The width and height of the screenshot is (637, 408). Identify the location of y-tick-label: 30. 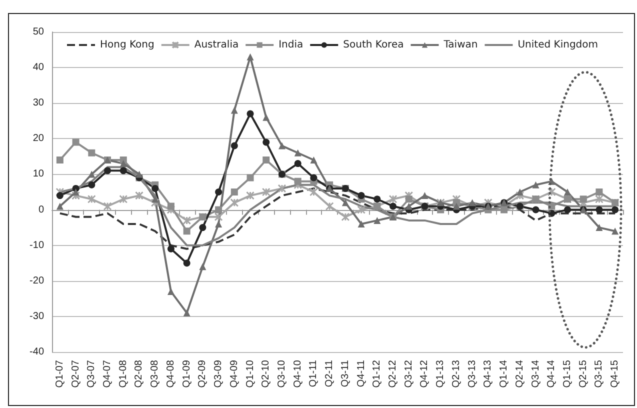
(38, 103).